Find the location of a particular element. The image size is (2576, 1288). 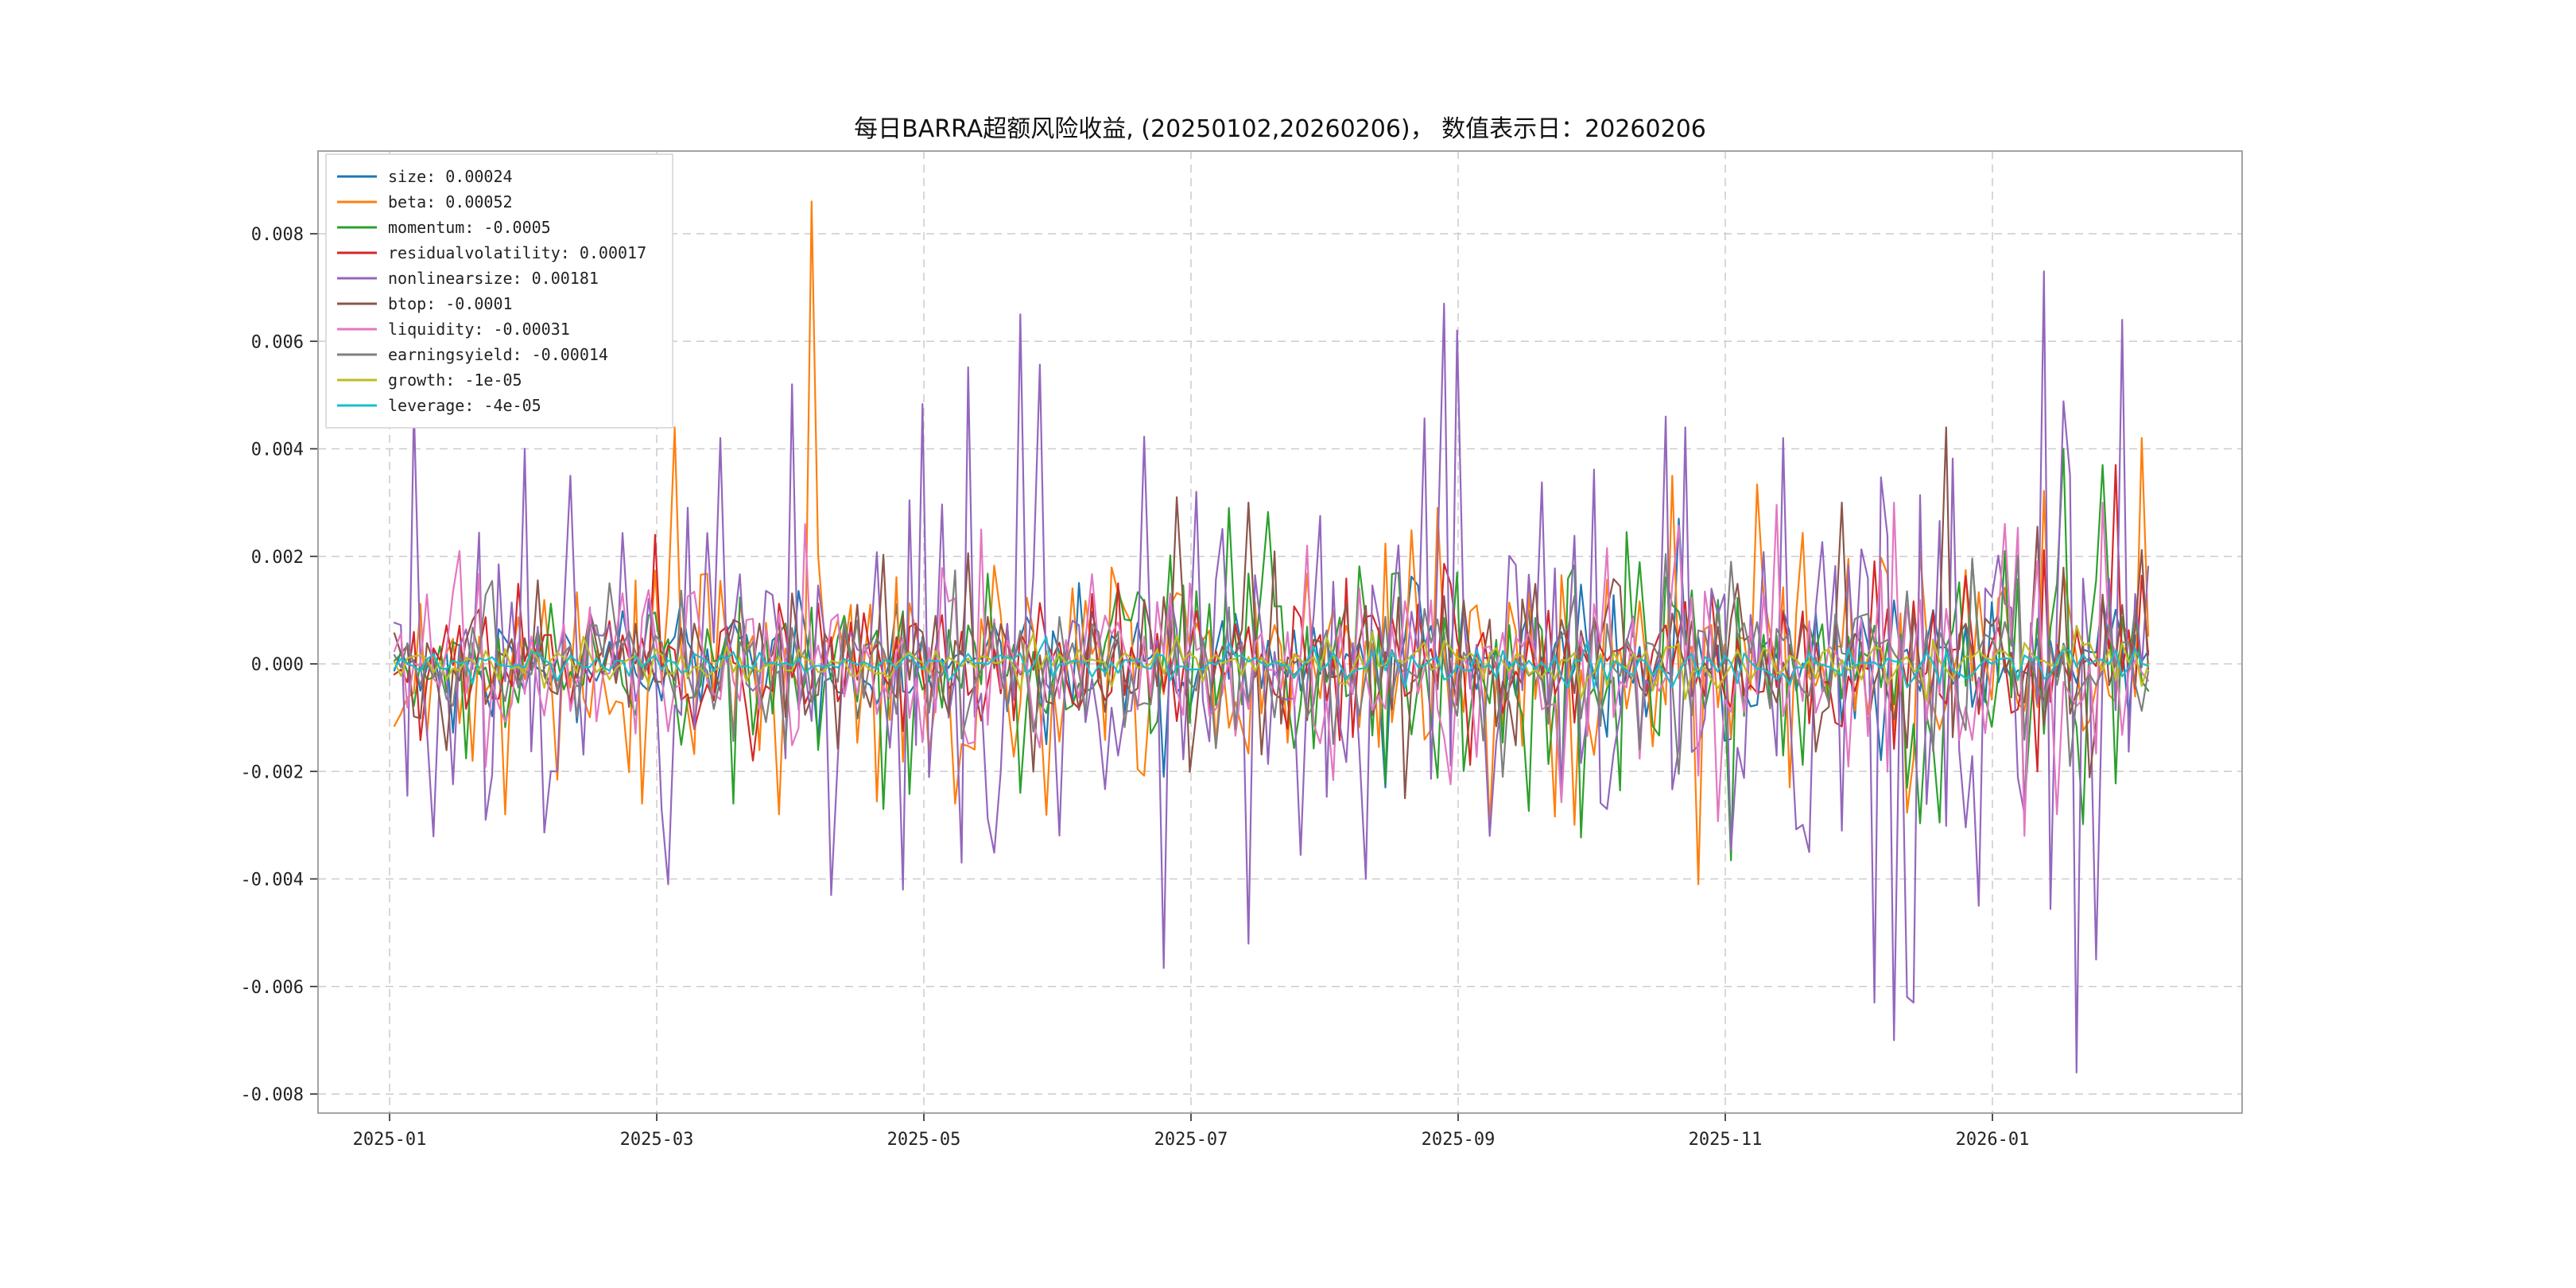

y-tick-label: -0.002 is located at coordinates (272, 772).